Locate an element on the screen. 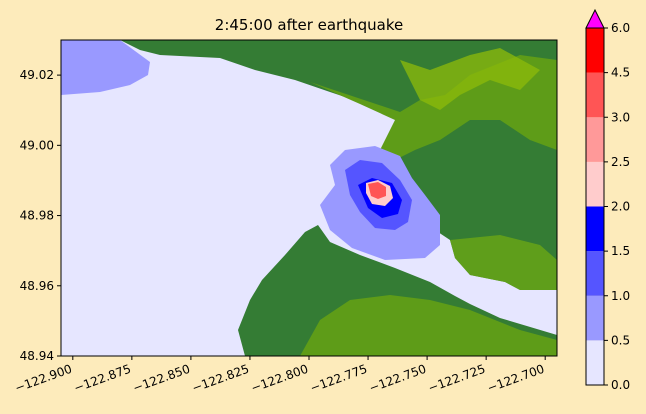 The image size is (646, 414). y-axis: 48.94 48.96 48.98 49.00 49.02 is located at coordinates (40, 215).